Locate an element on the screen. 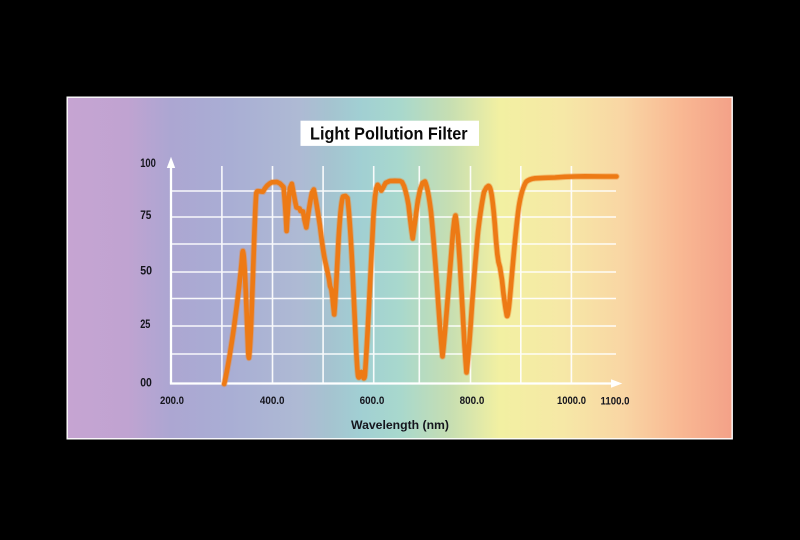 Image resolution: width=800 pixels, height=540 pixels. svg-text: 100 is located at coordinates (148, 163).